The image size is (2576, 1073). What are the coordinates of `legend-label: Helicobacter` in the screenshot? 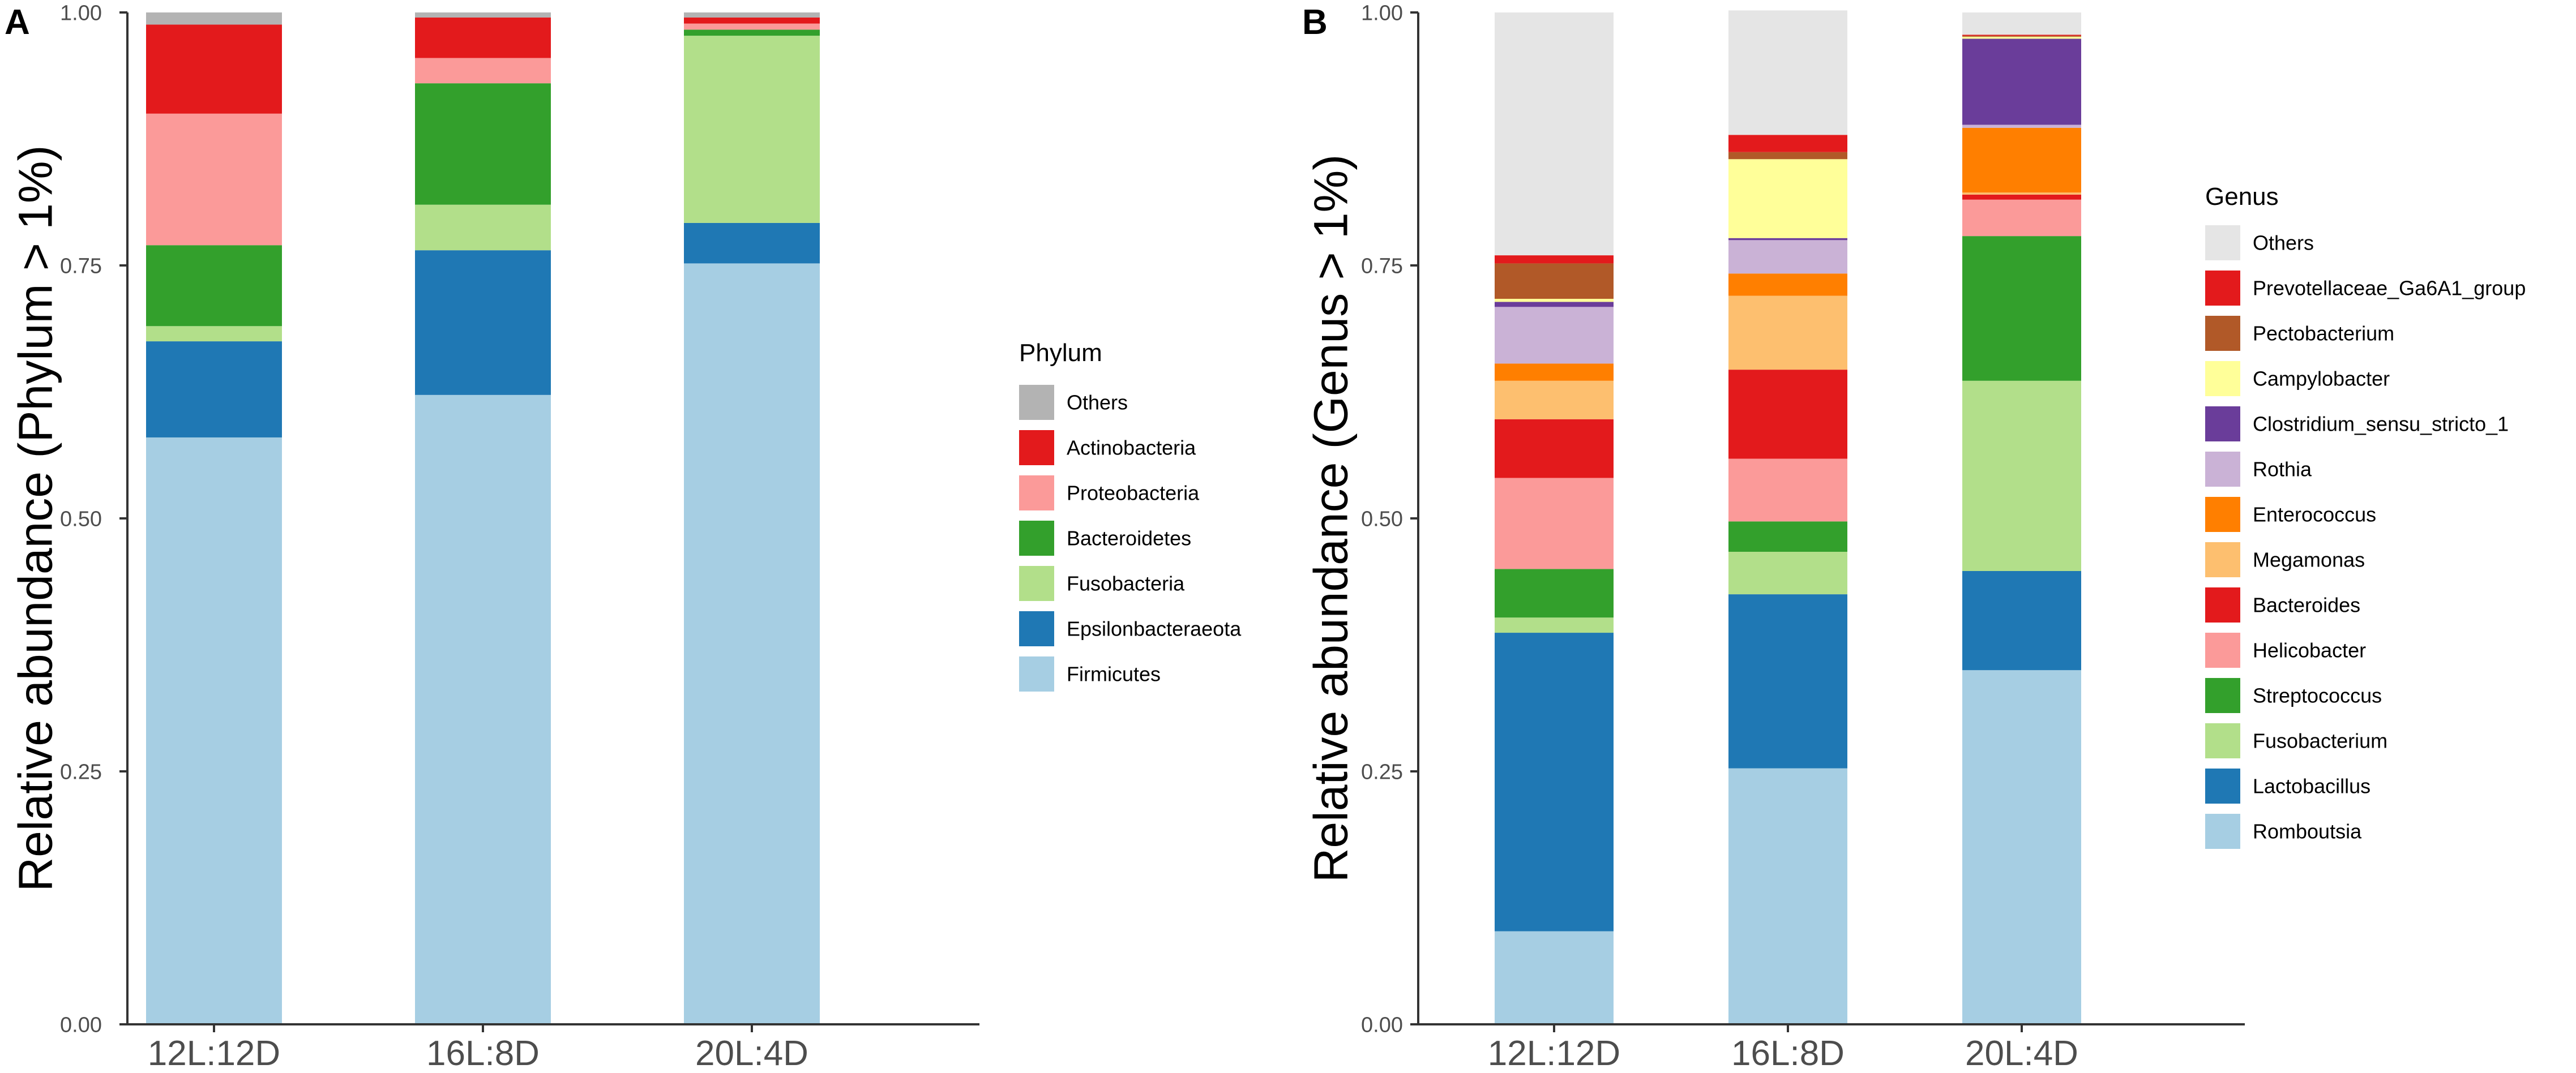 It's located at (2309, 651).